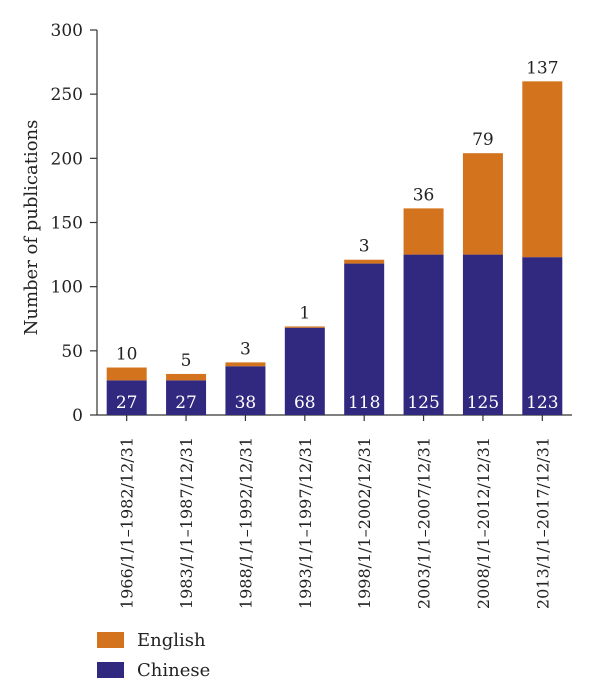  What do you see at coordinates (542, 68) in the screenshot?
I see `data-label-english: 137` at bounding box center [542, 68].